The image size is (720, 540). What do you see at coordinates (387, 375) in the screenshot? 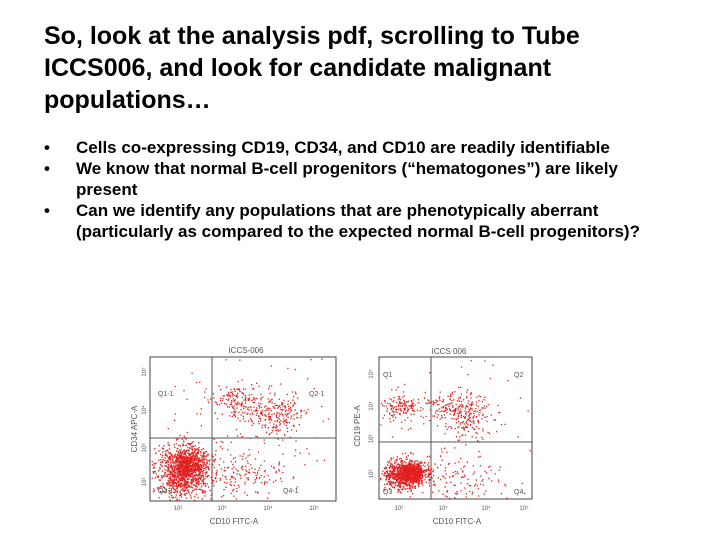
I see `quadrant-label: Q1` at bounding box center [387, 375].